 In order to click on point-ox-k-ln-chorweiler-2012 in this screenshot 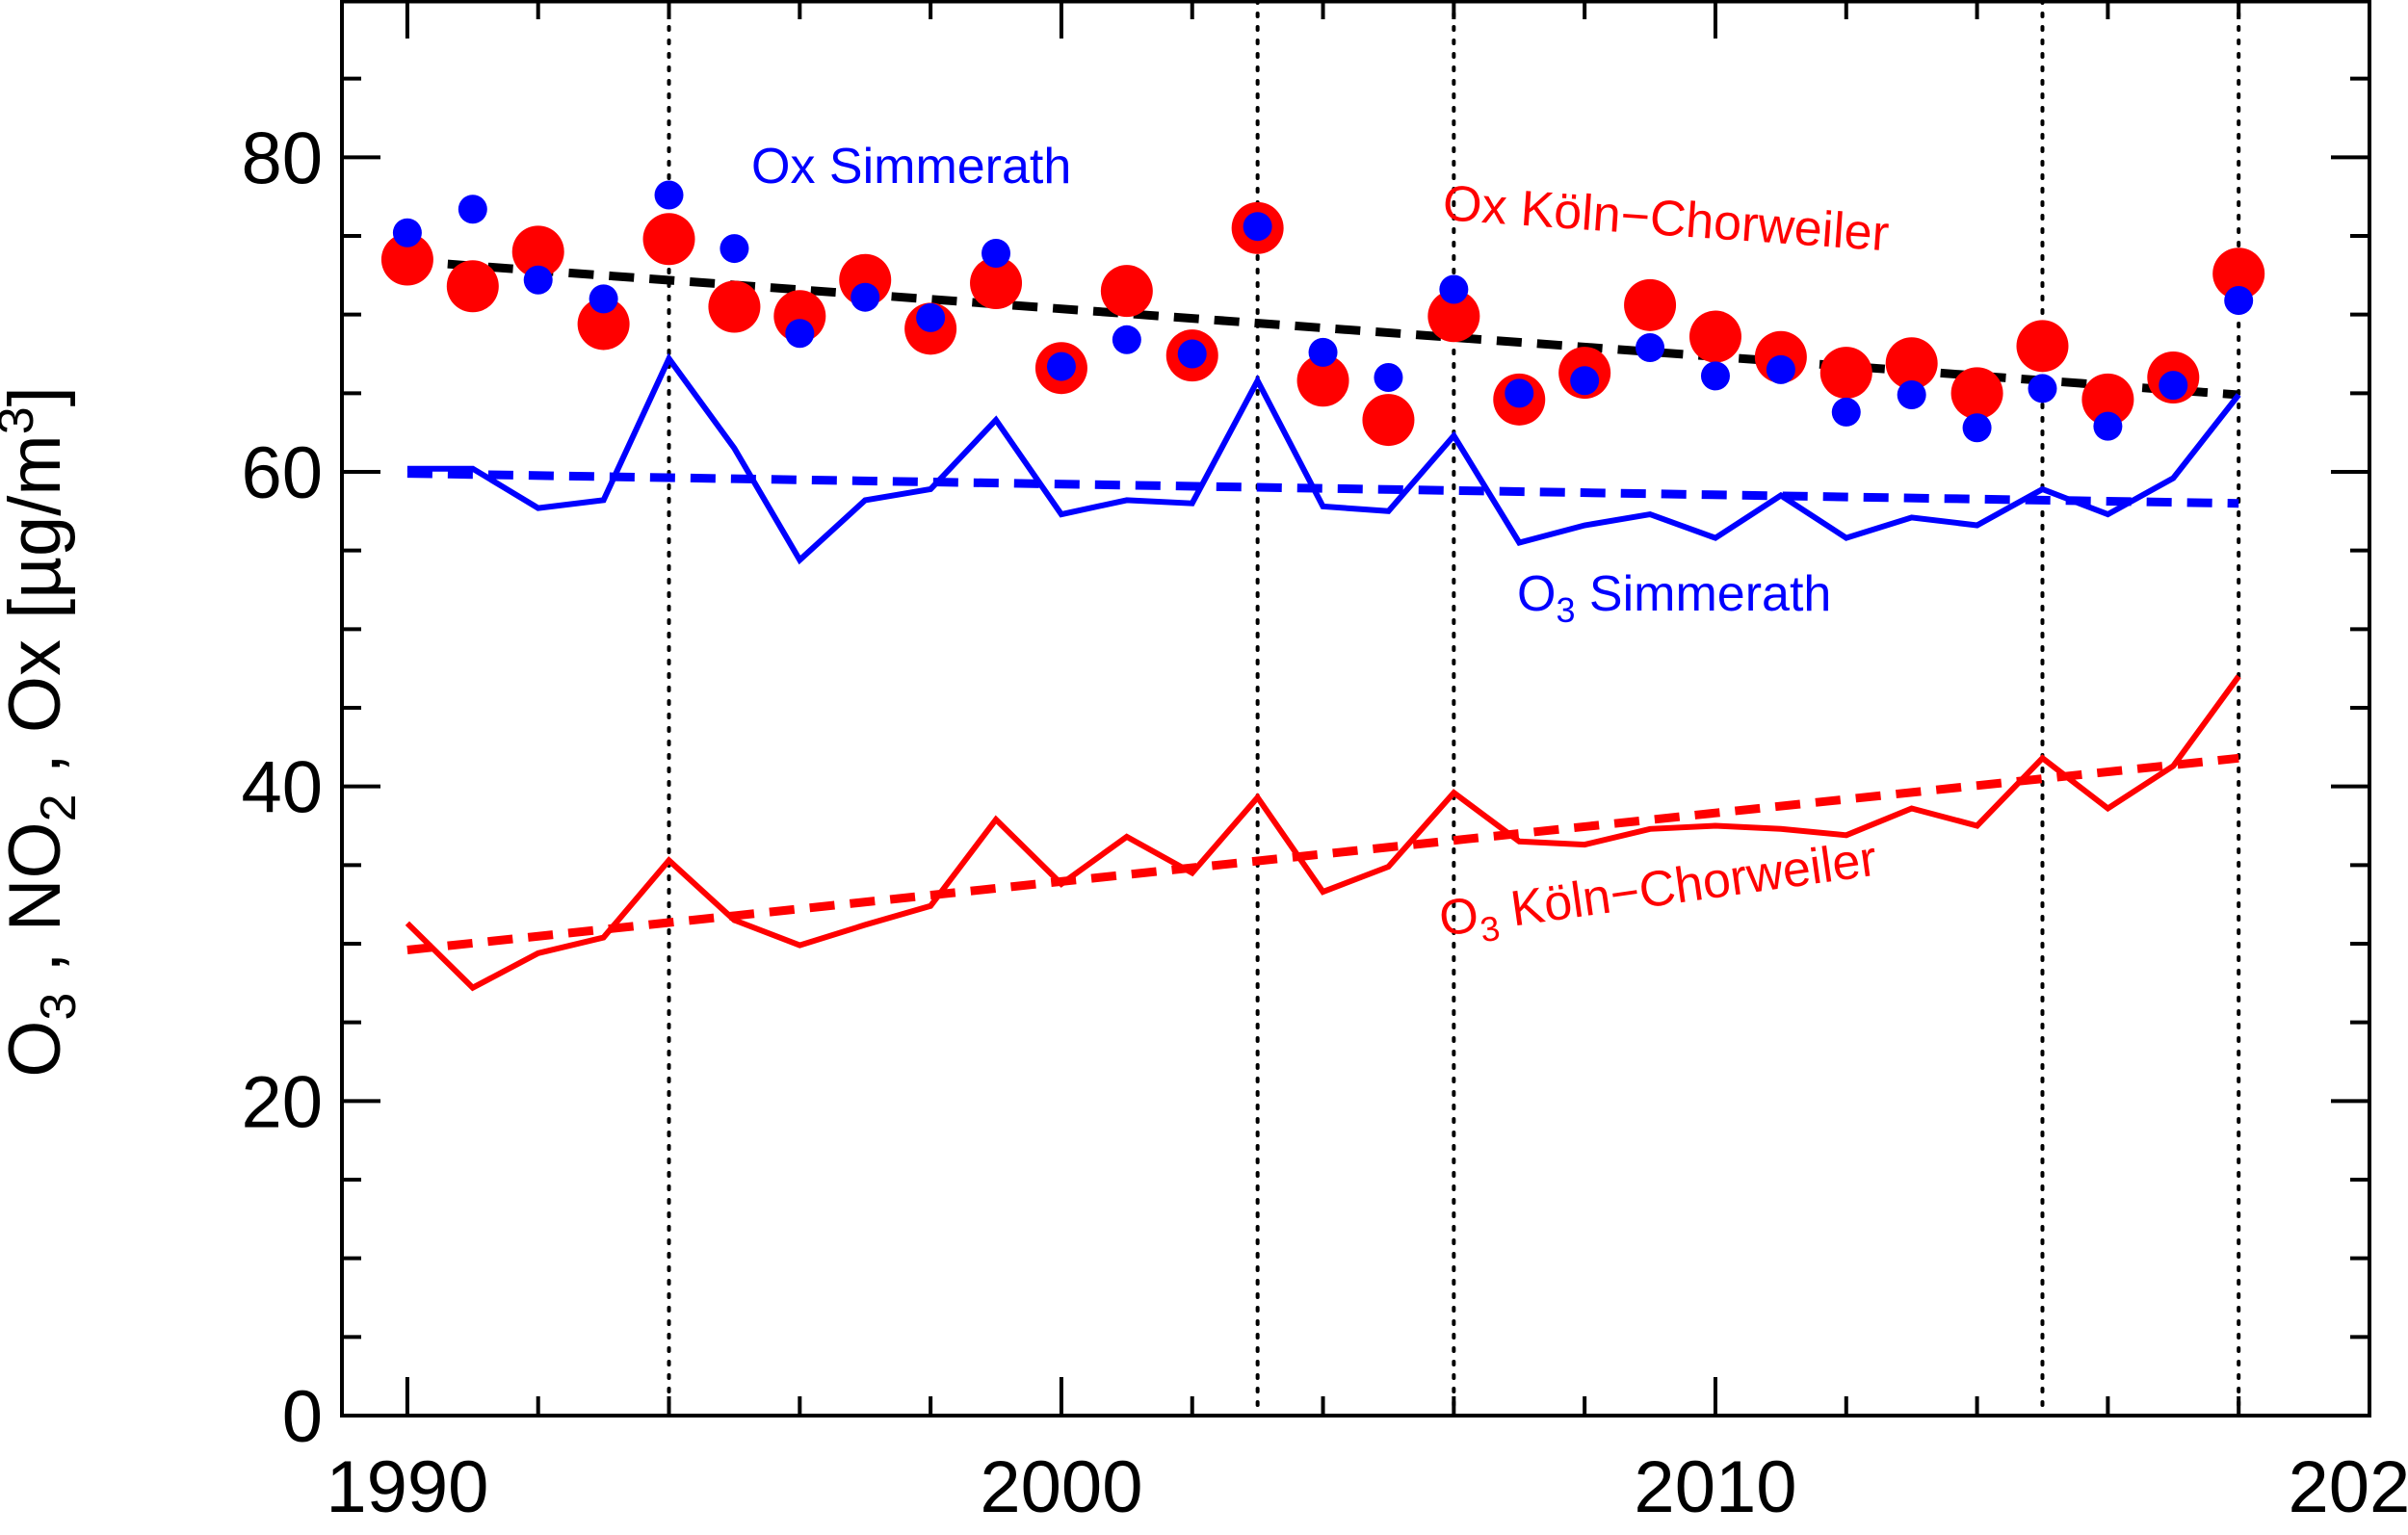, I will do `click(1845, 373)`.